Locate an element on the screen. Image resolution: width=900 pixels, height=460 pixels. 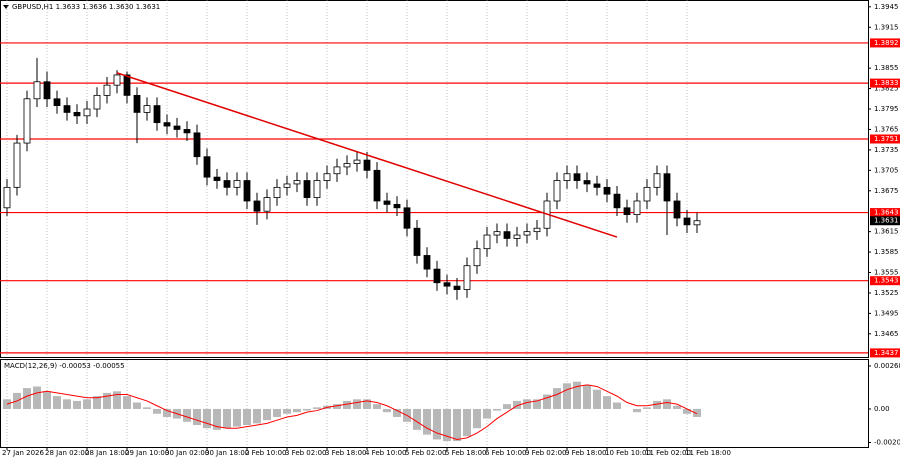
level-label: 1.3543 is located at coordinates (886, 281).